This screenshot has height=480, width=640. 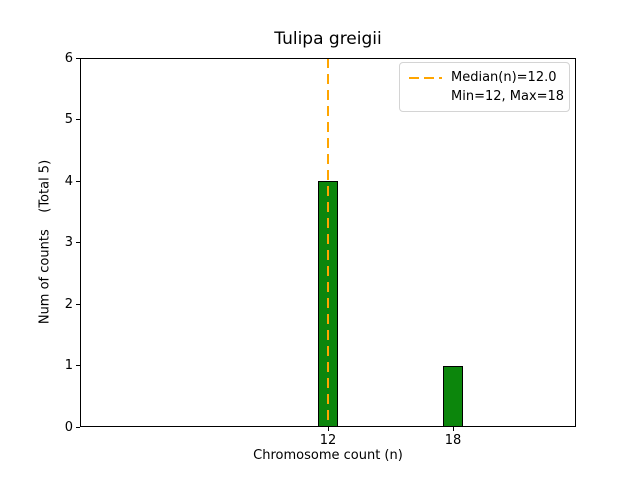 I want to click on legend-entry-median: Median(n)=12.0, so click(x=485, y=77).